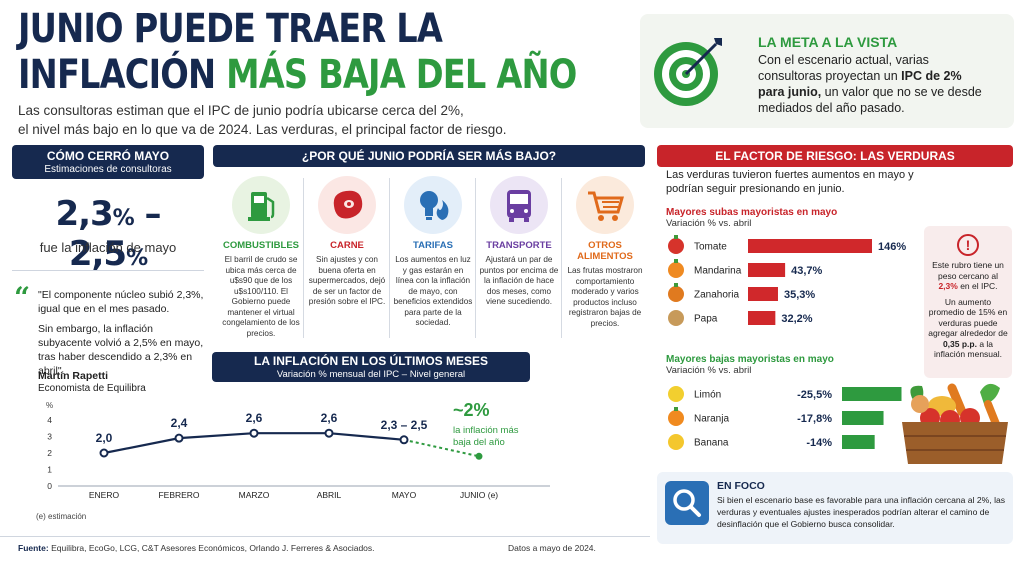 The image size is (1024, 562). Describe the element at coordinates (979, 286) in the screenshot. I see `warn-c: en el IPC.` at that location.